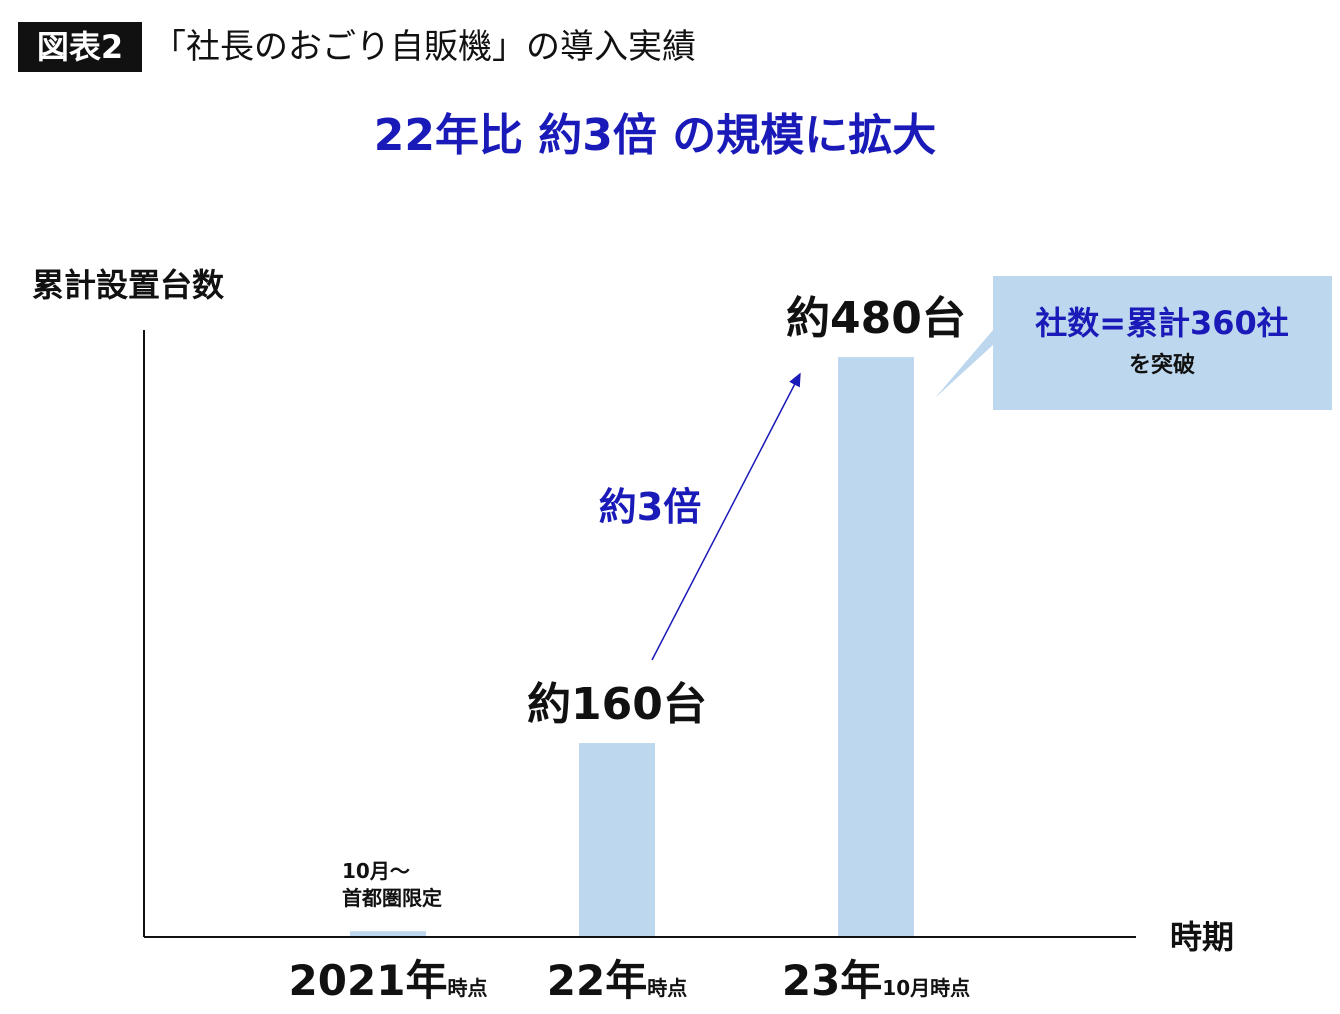 The height and width of the screenshot is (1014, 1340). I want to click on y-axis-label: 累計設置台数, so click(128, 285).